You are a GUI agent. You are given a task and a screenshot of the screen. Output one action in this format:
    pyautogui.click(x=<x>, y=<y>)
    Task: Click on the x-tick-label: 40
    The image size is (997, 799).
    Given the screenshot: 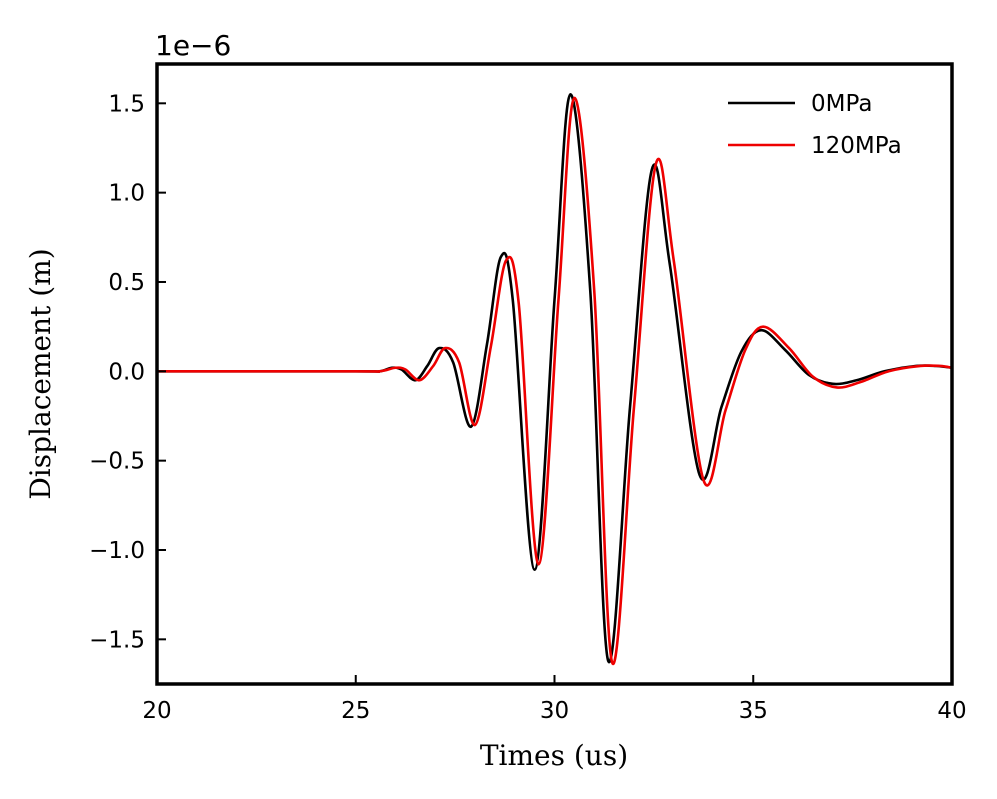 What is the action you would take?
    pyautogui.click(x=951, y=711)
    